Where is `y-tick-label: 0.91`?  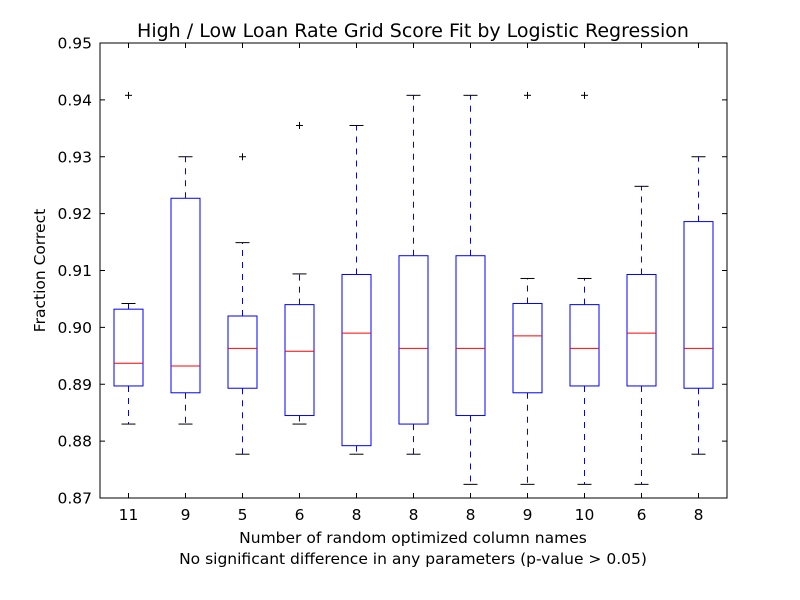 y-tick-label: 0.91 is located at coordinates (74, 271).